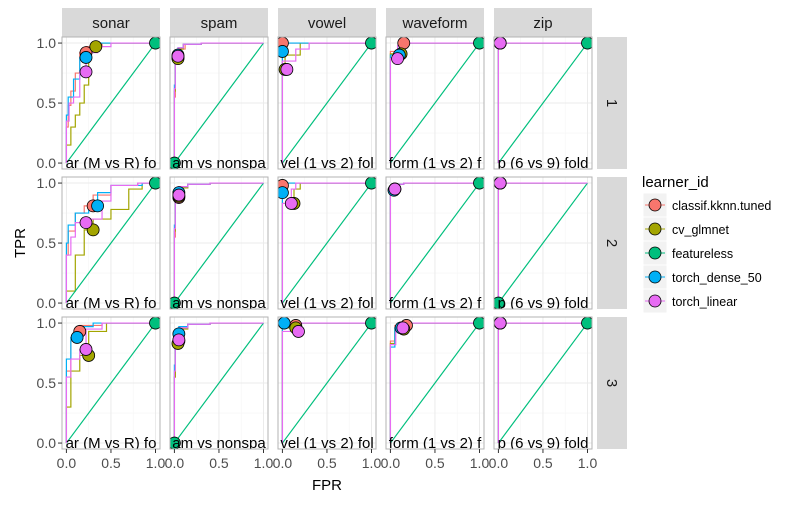 This screenshot has height=505, width=800. I want to click on x-tick-label: 0.5, so click(543, 463).